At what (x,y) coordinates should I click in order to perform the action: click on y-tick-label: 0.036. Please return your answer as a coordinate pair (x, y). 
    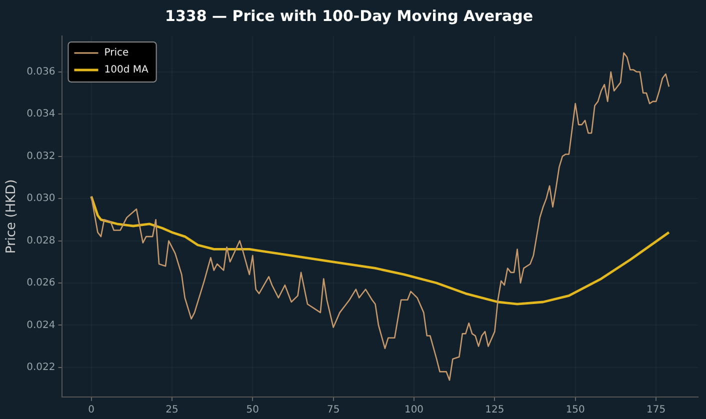
    Looking at the image, I should click on (41, 72).